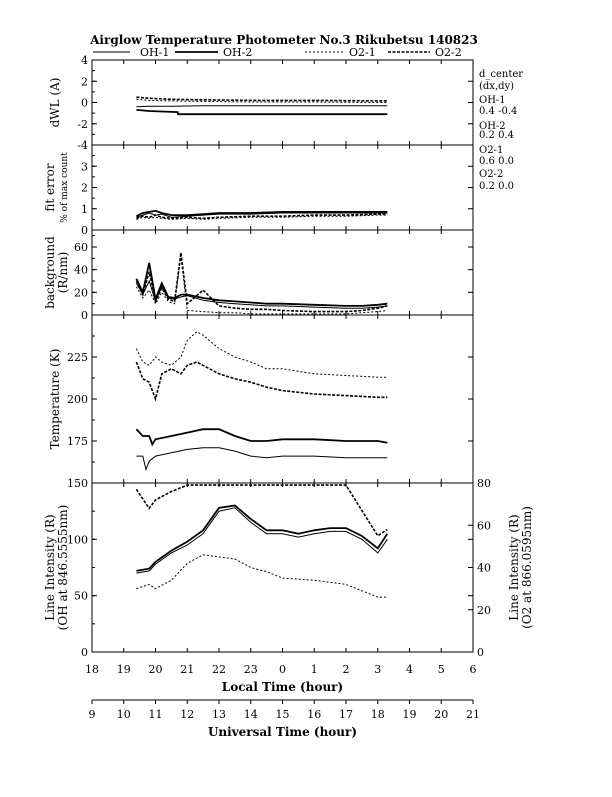 This screenshot has width=612, height=797. I want to click on y-tick-label: 100, so click(77, 539).